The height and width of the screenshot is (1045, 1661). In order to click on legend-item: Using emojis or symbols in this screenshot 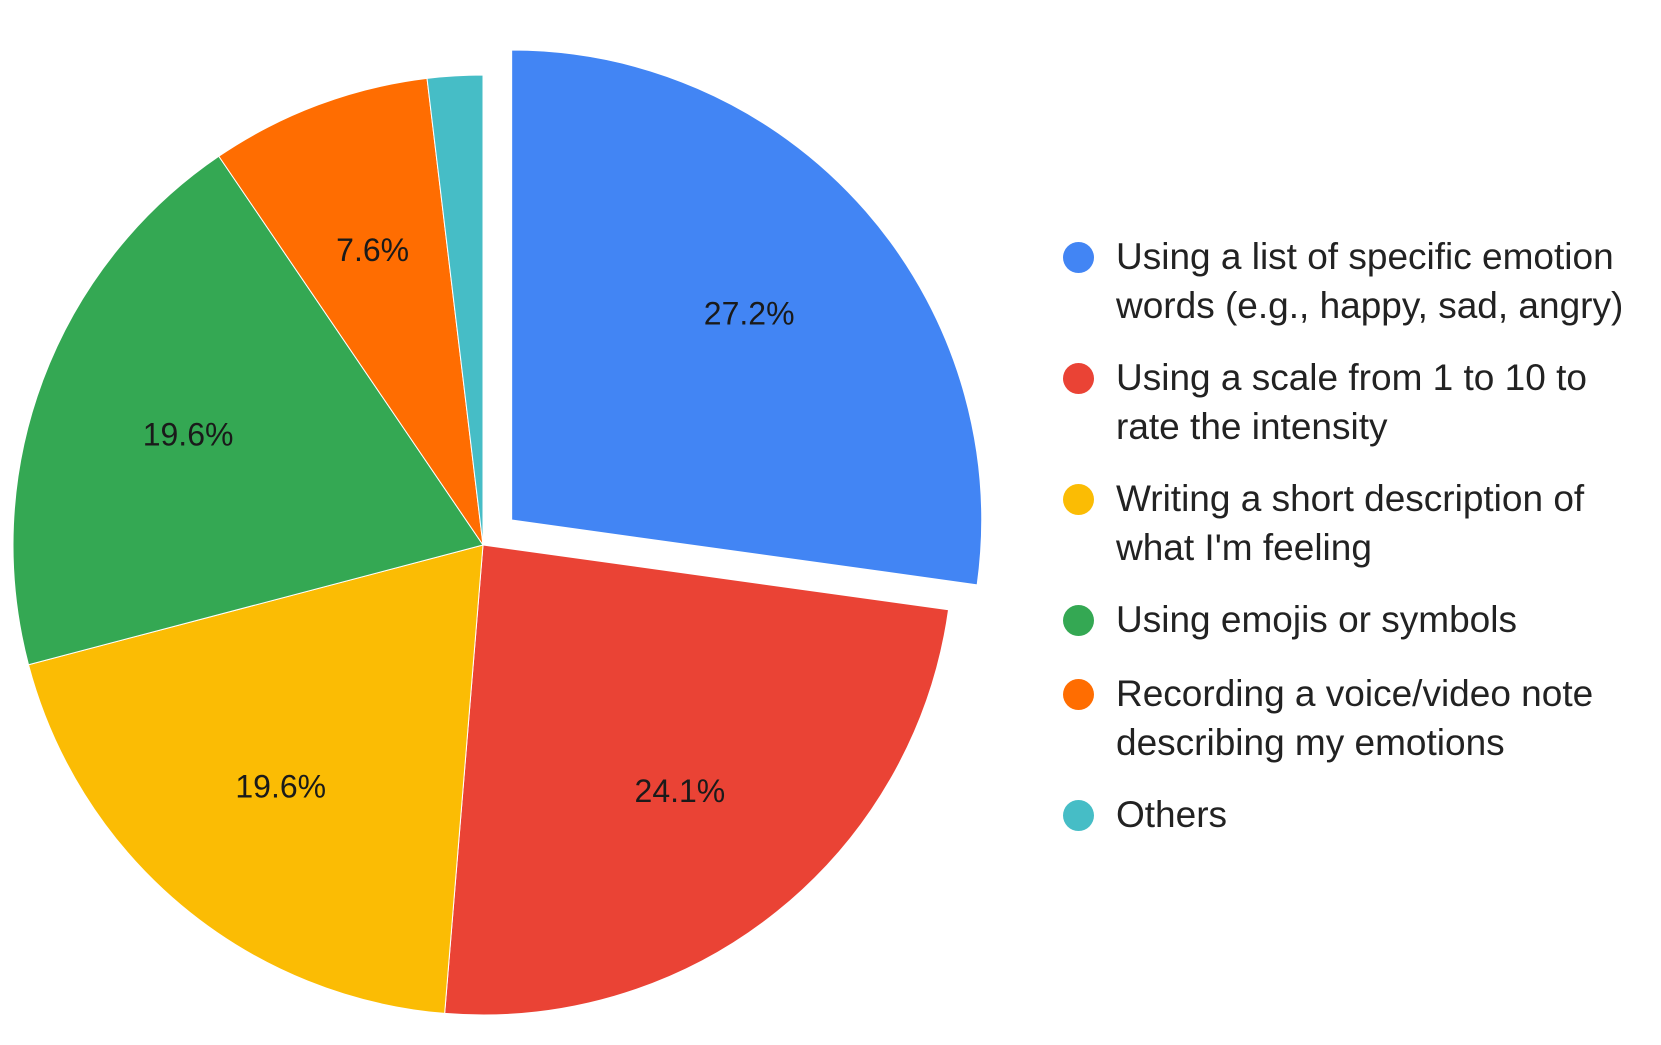, I will do `click(1353, 619)`.